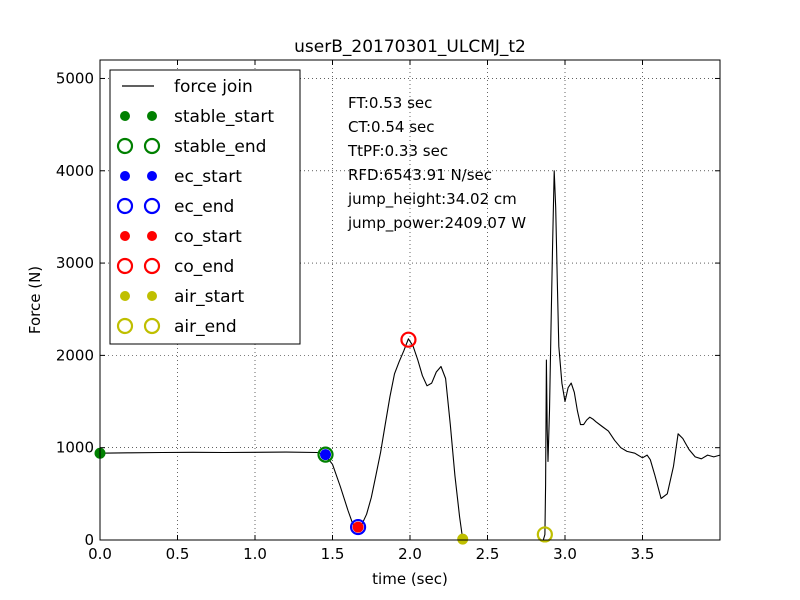 The image size is (800, 600). I want to click on y-tick-label: 5000, so click(75, 78).